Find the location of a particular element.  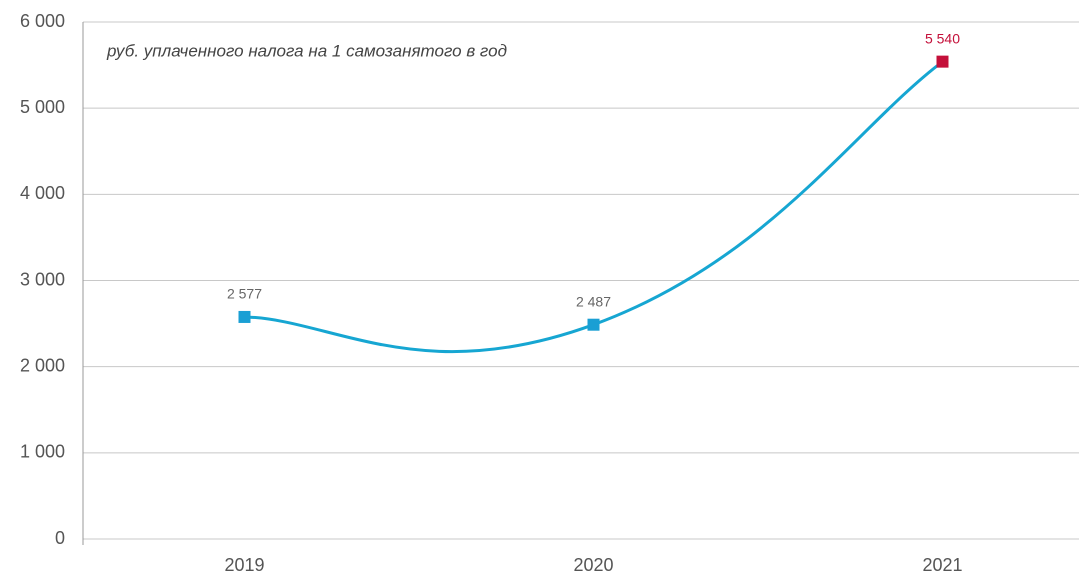

y-tick-label: 6 000 is located at coordinates (42, 21).